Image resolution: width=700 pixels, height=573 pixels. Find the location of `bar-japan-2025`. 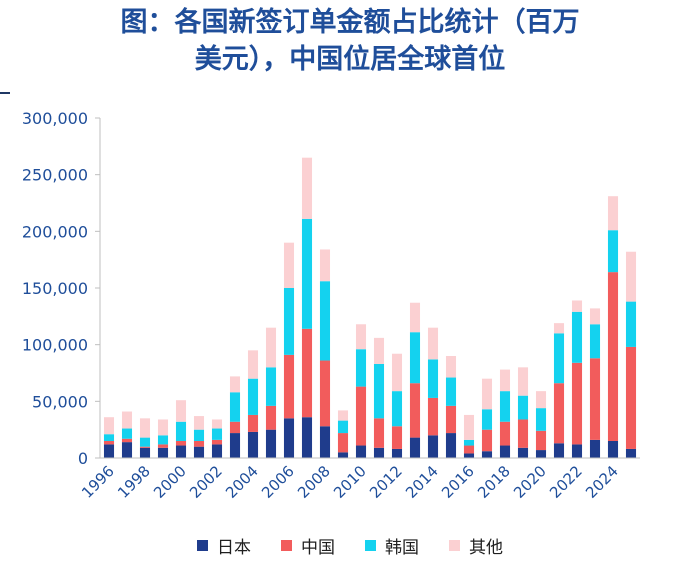

bar-japan-2025 is located at coordinates (631, 453).